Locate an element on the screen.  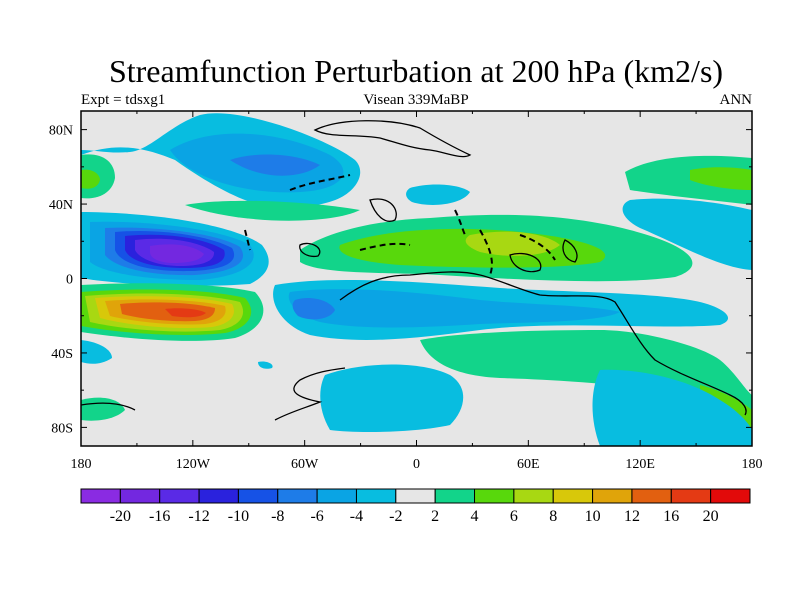
lon-tick-label: 60W is located at coordinates (305, 464).